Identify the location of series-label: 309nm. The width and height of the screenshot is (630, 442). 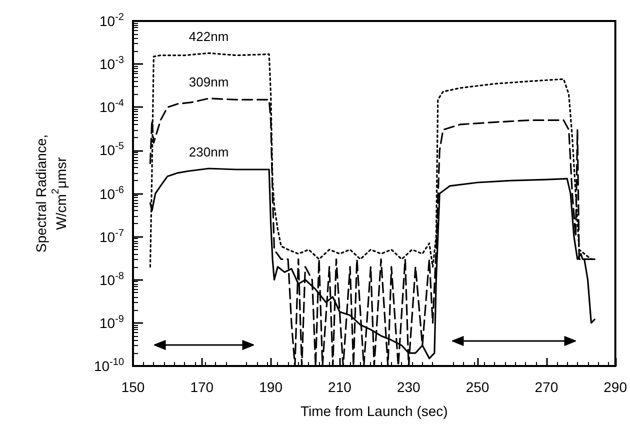
(208, 82).